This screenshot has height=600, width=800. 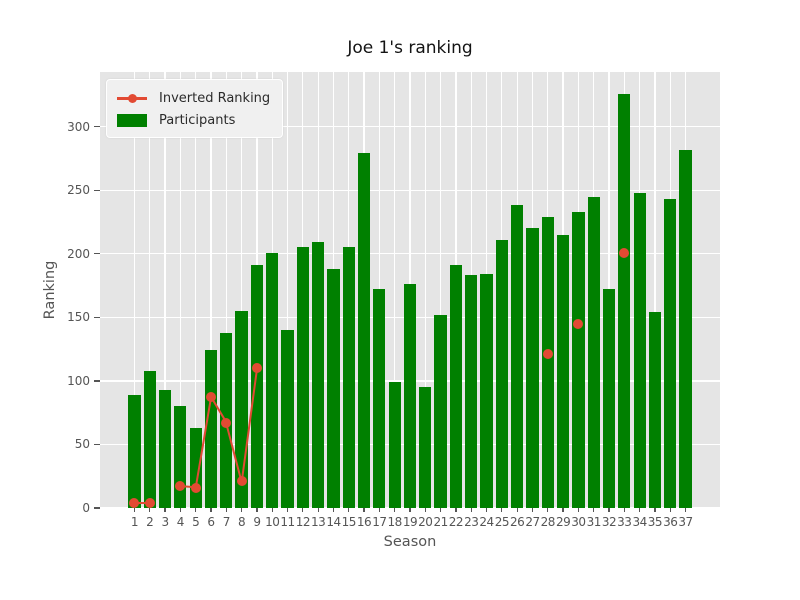 What do you see at coordinates (410, 48) in the screenshot?
I see `chart-title: Joe 1's ranking` at bounding box center [410, 48].